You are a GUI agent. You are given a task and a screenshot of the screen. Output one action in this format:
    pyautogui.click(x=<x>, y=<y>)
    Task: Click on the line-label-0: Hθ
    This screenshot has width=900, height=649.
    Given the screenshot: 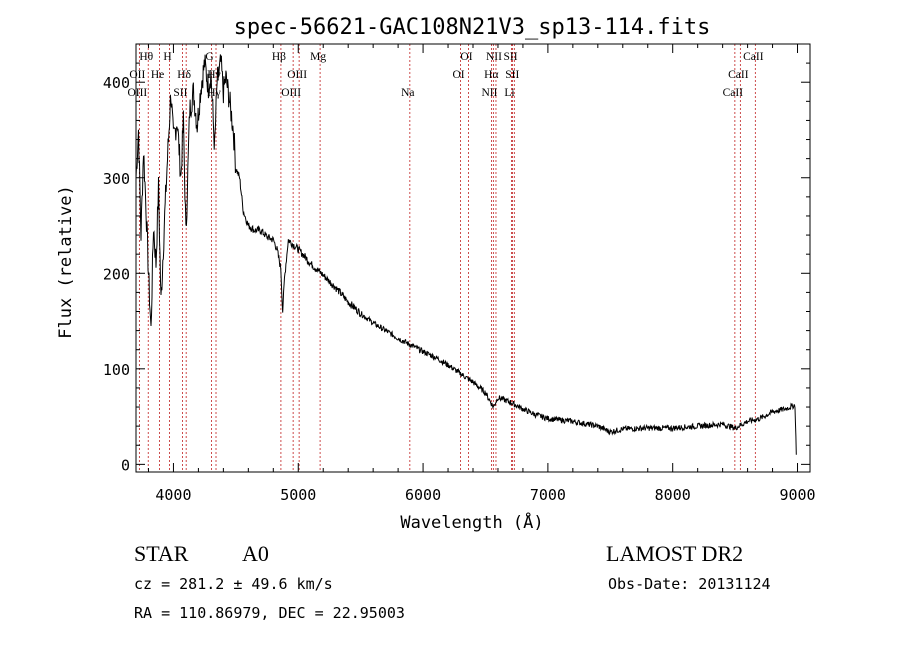 What is the action you would take?
    pyautogui.click(x=146, y=57)
    